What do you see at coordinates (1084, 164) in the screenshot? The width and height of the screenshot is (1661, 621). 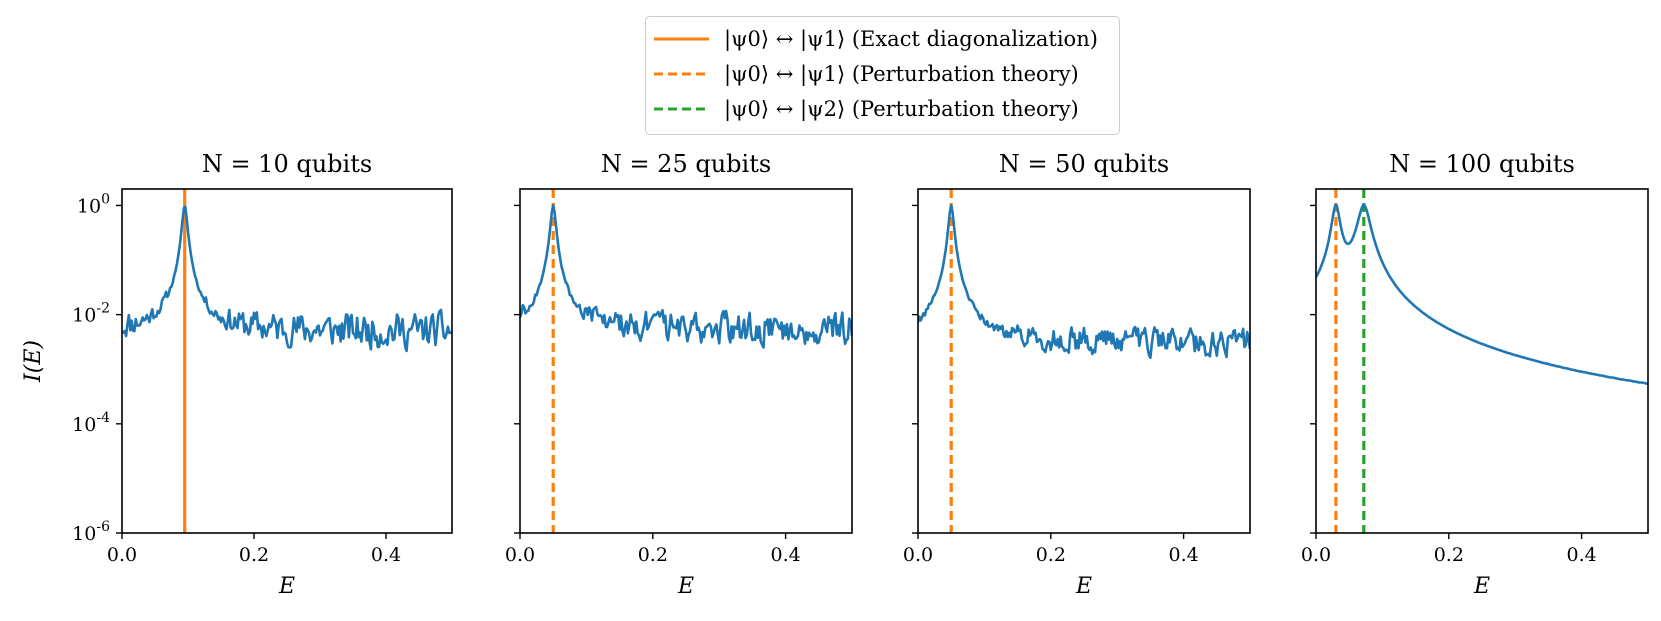 I see `panel-title: N = 50 qubits` at bounding box center [1084, 164].